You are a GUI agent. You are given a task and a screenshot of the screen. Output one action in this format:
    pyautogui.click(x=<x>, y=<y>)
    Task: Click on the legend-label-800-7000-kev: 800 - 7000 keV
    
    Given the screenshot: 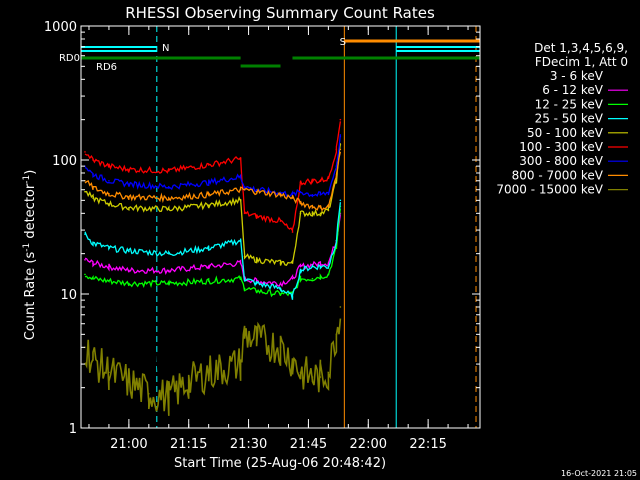 What is the action you would take?
    pyautogui.click(x=558, y=175)
    